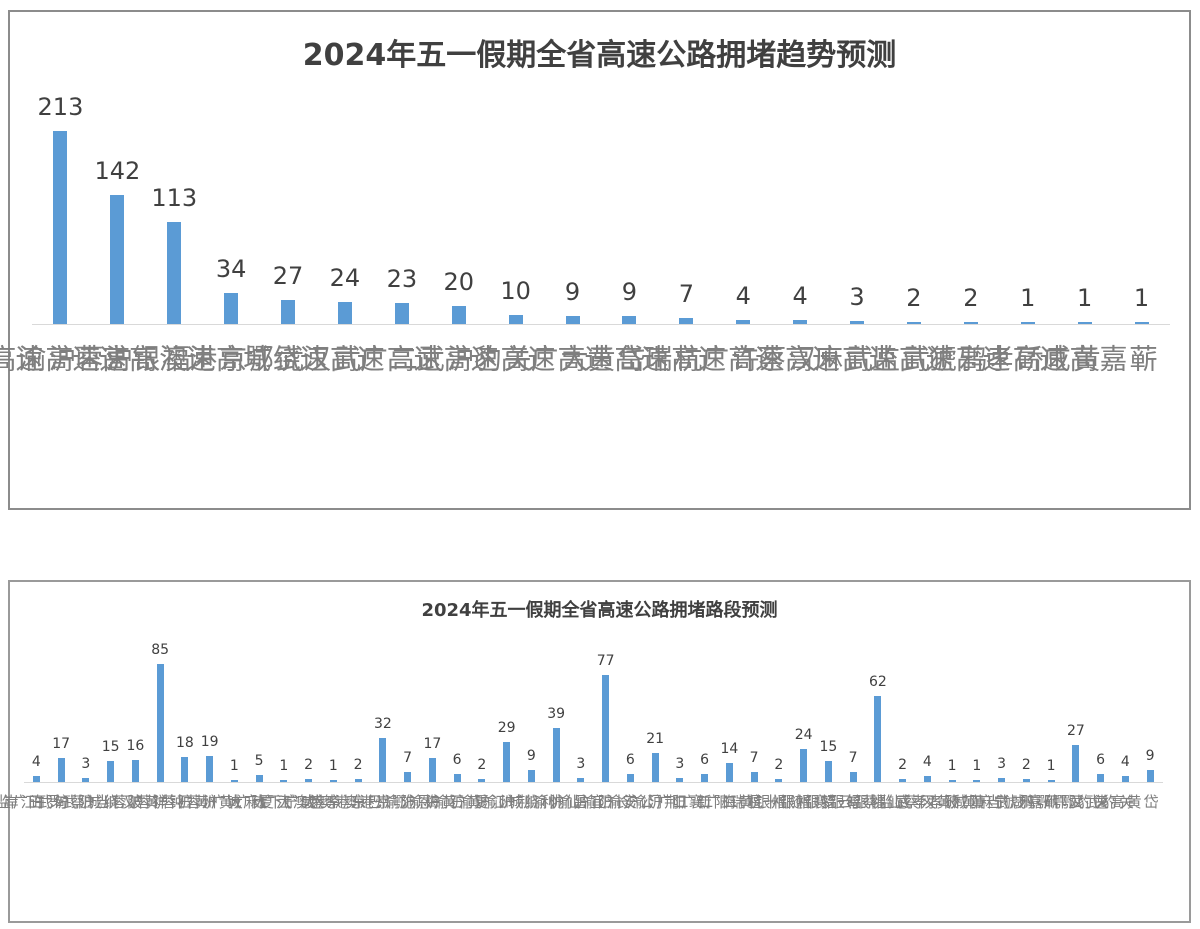 This screenshot has height=929, width=1200. I want to click on category-label: 硚孝高速, so click(983, 358).